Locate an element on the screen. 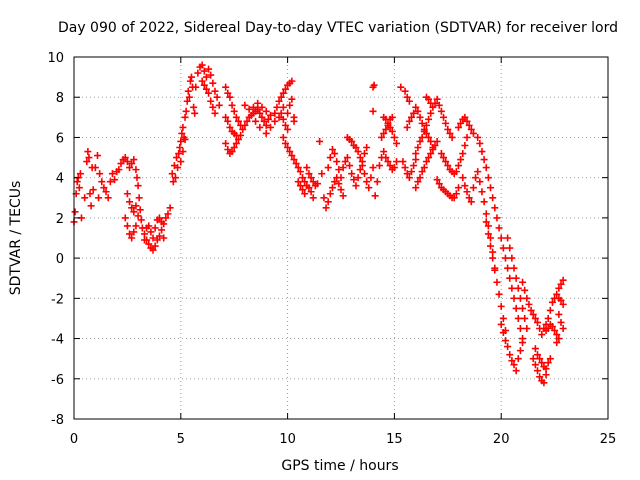  y-tick-label: 6 is located at coordinates (60, 138).